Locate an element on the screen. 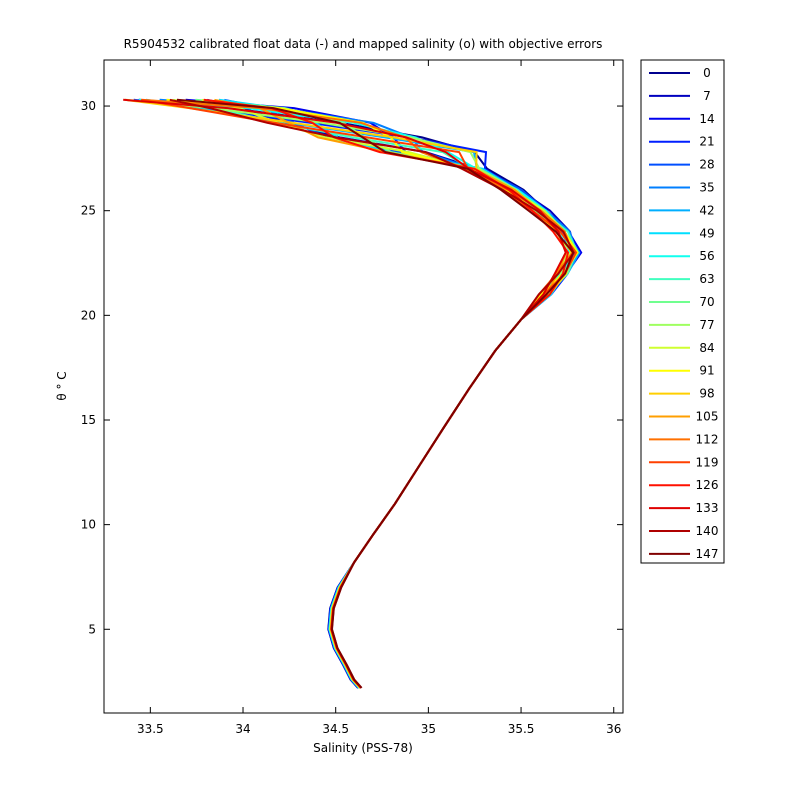  x-tick-label: 33.5 is located at coordinates (150, 729).